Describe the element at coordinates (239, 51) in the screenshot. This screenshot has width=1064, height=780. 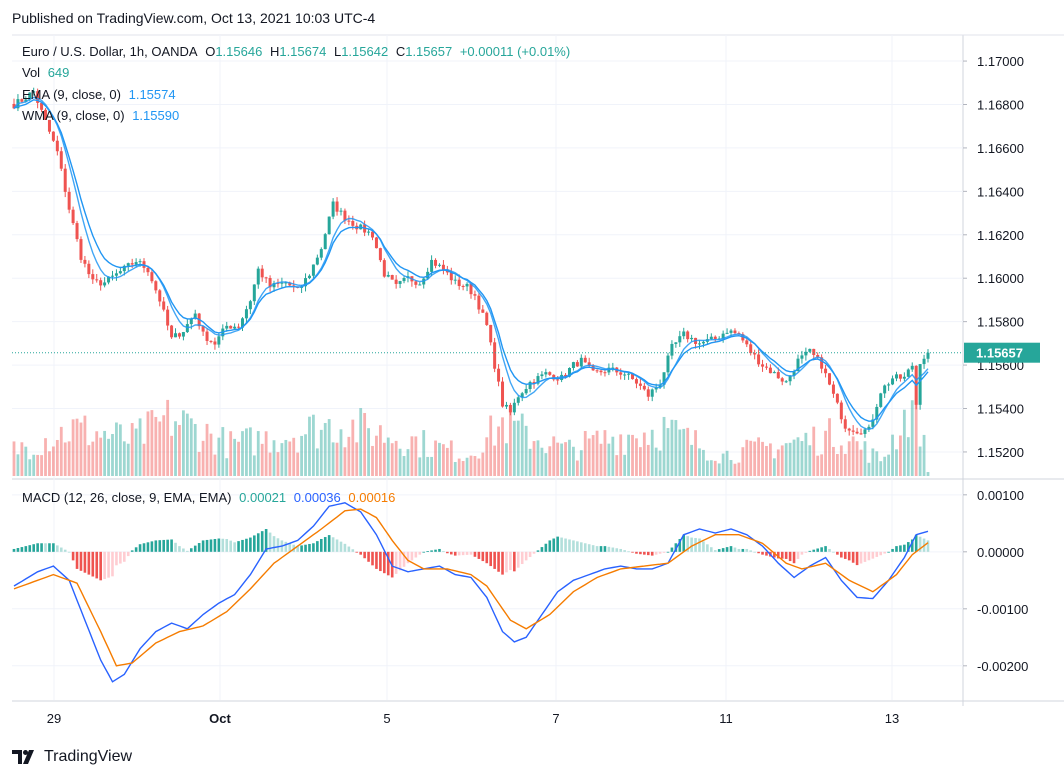
I see `open-value: 1.15646` at that location.